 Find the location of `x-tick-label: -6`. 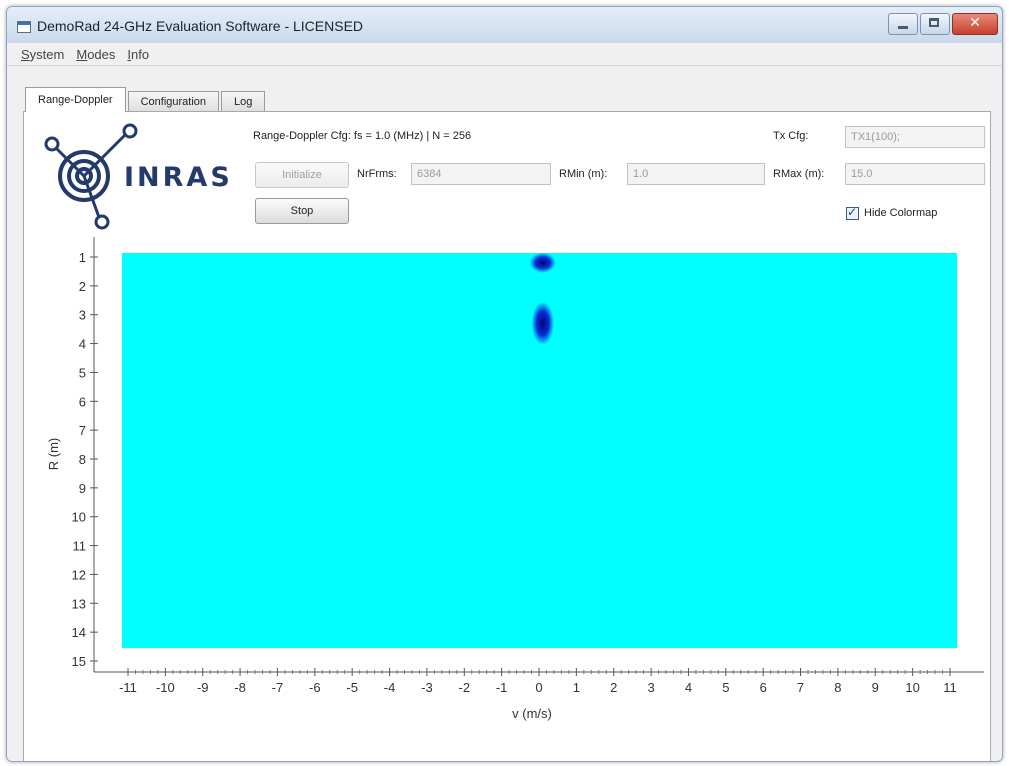

x-tick-label: -6 is located at coordinates (315, 687).